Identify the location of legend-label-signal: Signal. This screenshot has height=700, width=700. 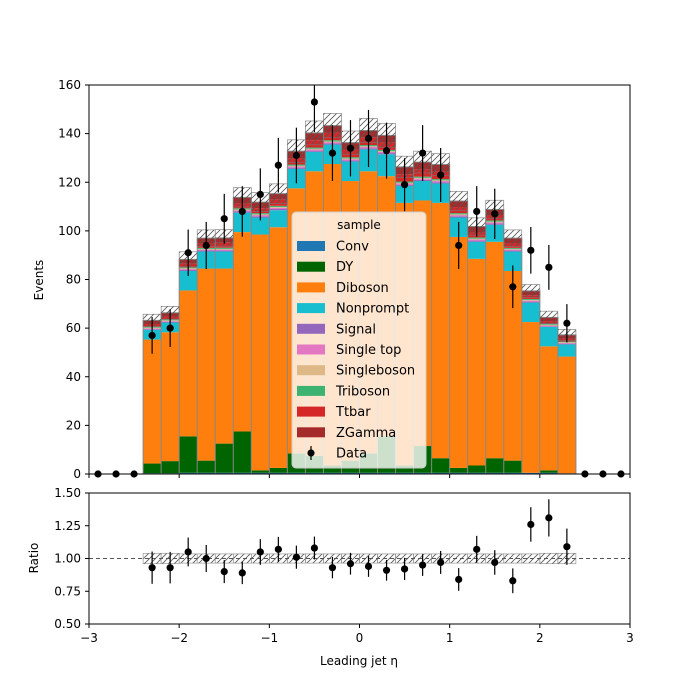
(356, 329).